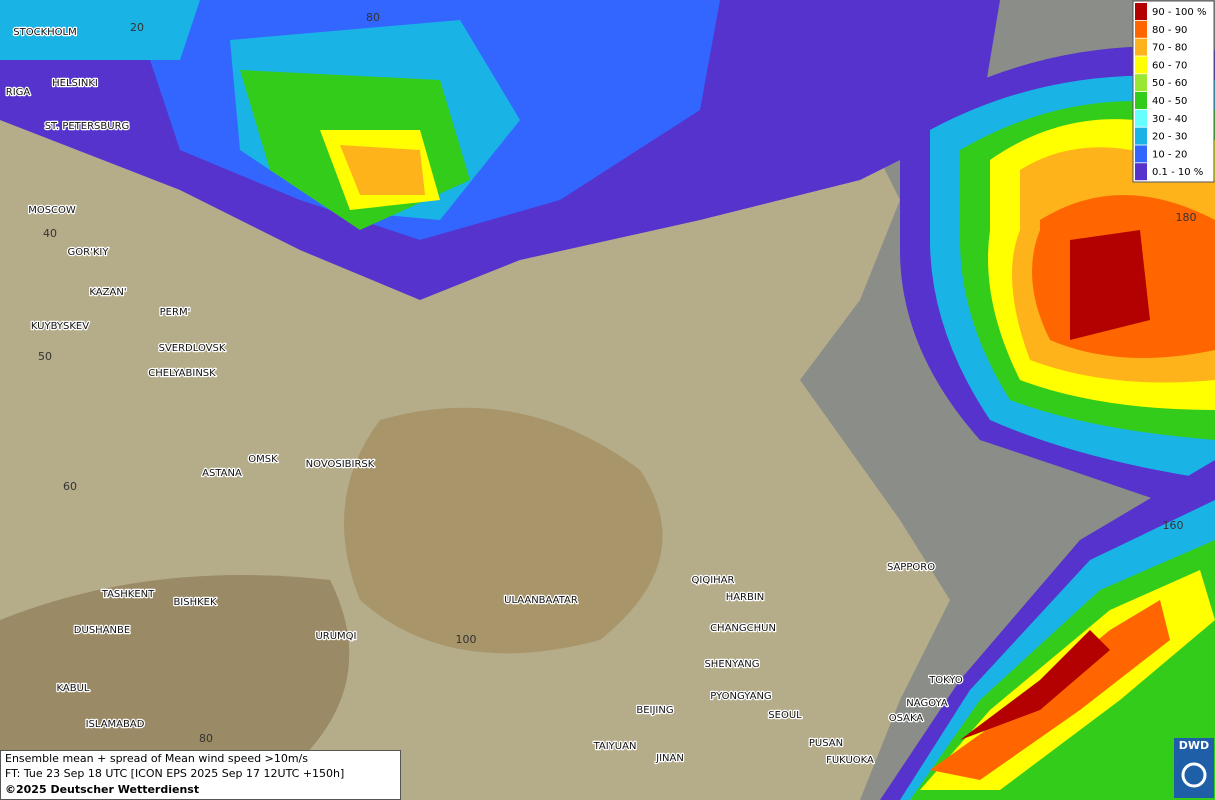 The height and width of the screenshot is (800, 1215). Describe the element at coordinates (75, 83) in the screenshot. I see `city-label: HELSINKI` at that location.